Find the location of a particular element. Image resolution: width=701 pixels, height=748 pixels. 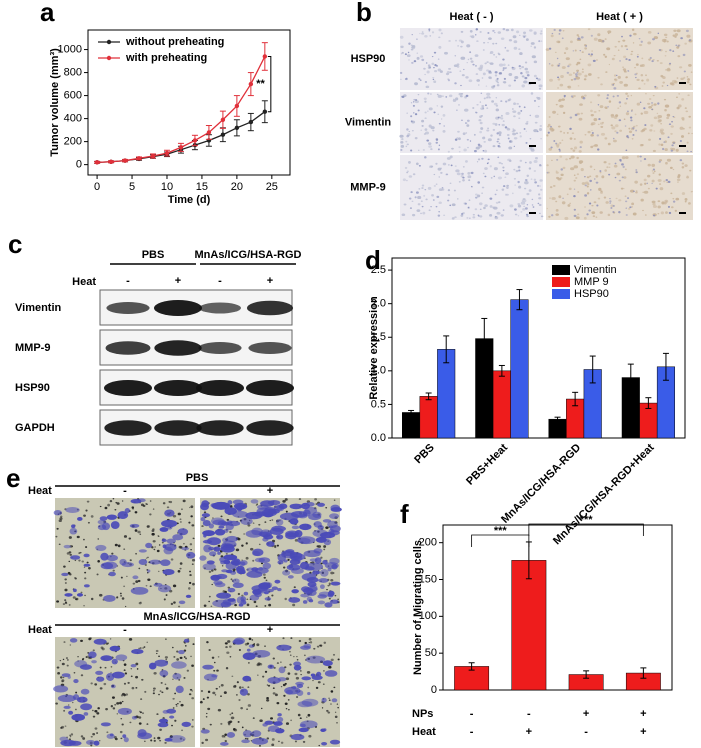

y-tick-label: 0.5 is located at coordinates (378, 404).